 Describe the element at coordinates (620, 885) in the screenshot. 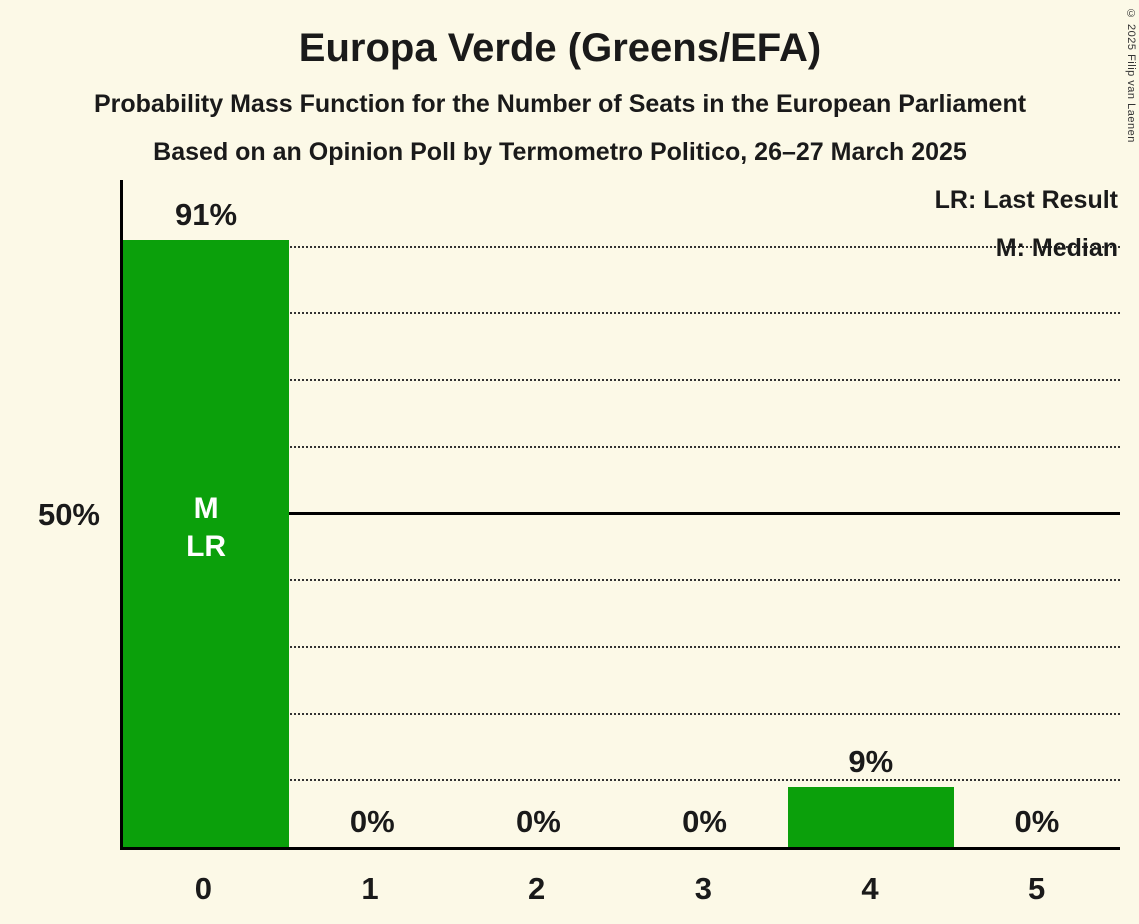

I see `x-axis: 0 1 2 3 4 5` at that location.